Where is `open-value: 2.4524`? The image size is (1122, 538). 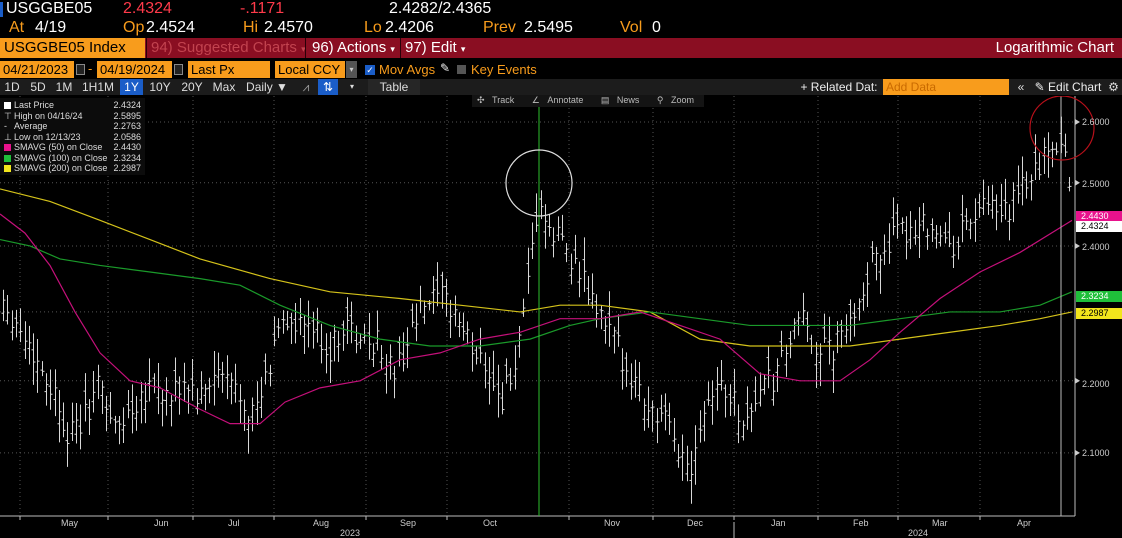
open-value: 2.4524 is located at coordinates (170, 27).